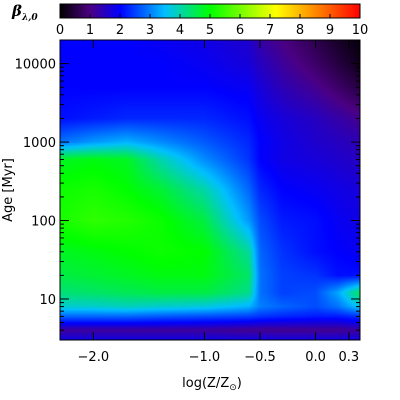 The width and height of the screenshot is (400, 400). What do you see at coordinates (60, 30) in the screenshot?
I see `colorbar-tick-label: 0` at bounding box center [60, 30].